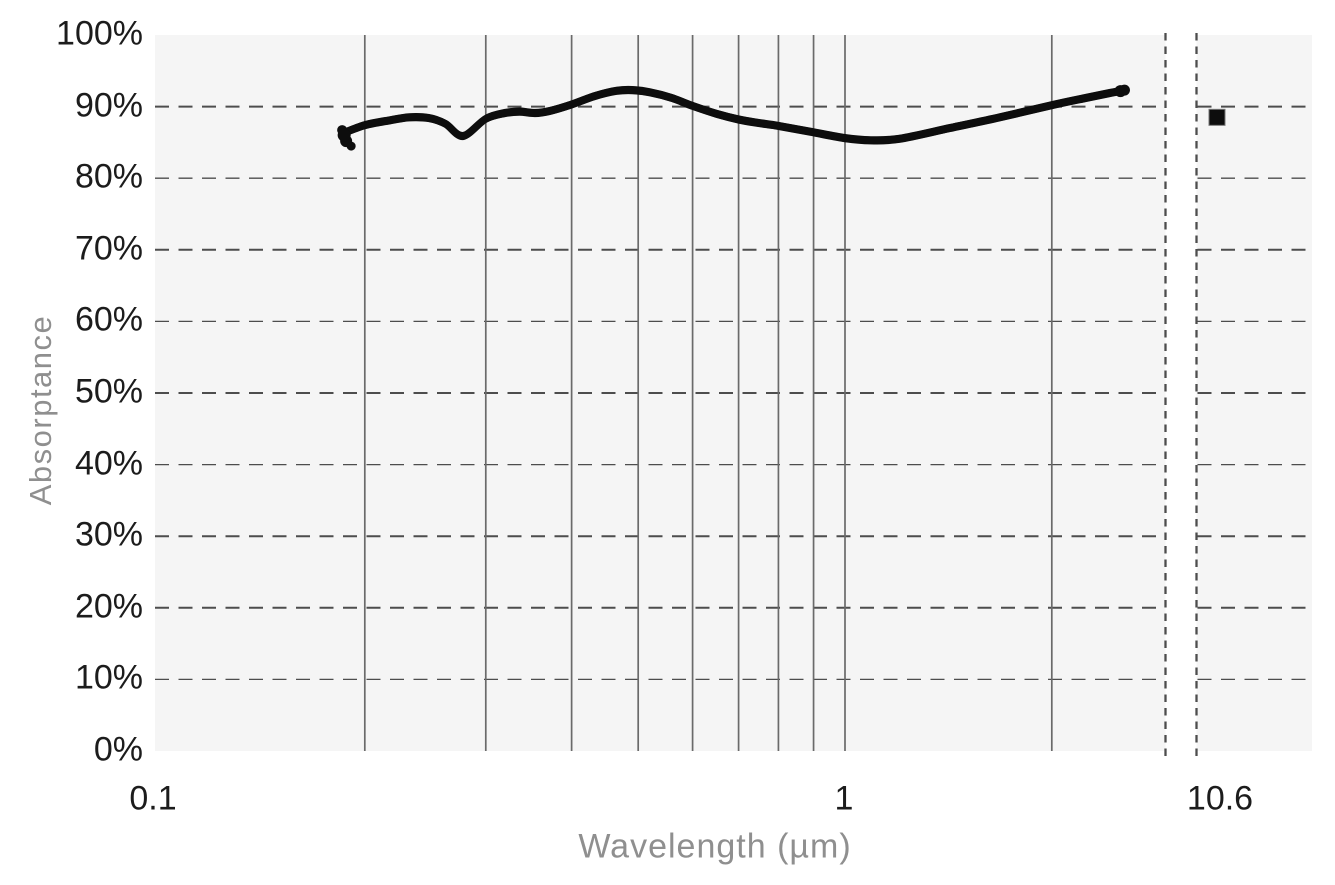 The image size is (1335, 885). What do you see at coordinates (844, 798) in the screenshot?
I see `x-tick-label-1: 1` at bounding box center [844, 798].